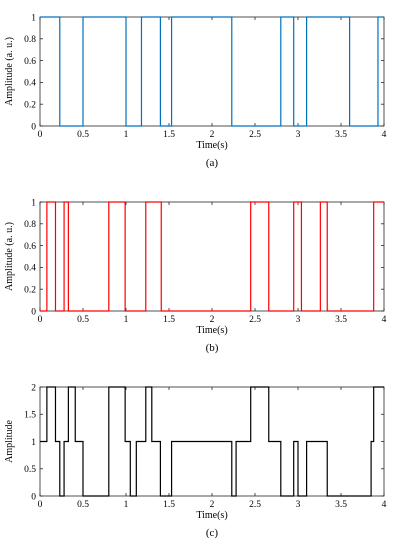 The image size is (406, 550). I want to click on y-tick-label: 2, so click(33, 388).